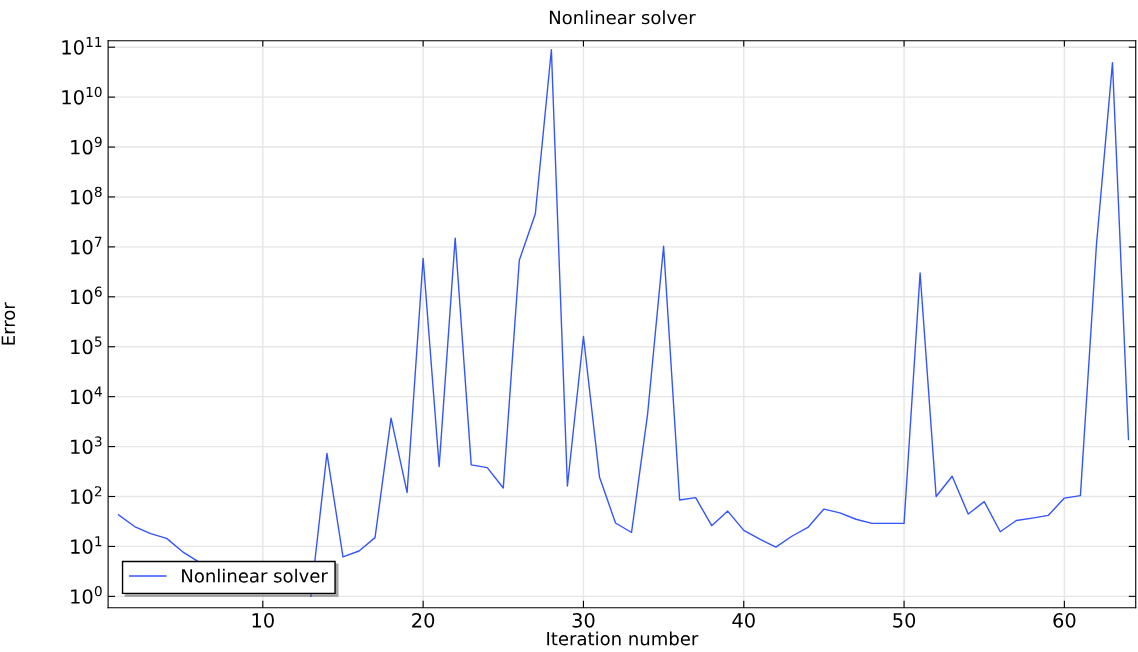  What do you see at coordinates (1064, 620) in the screenshot?
I see `x-tick-label: 60` at bounding box center [1064, 620].